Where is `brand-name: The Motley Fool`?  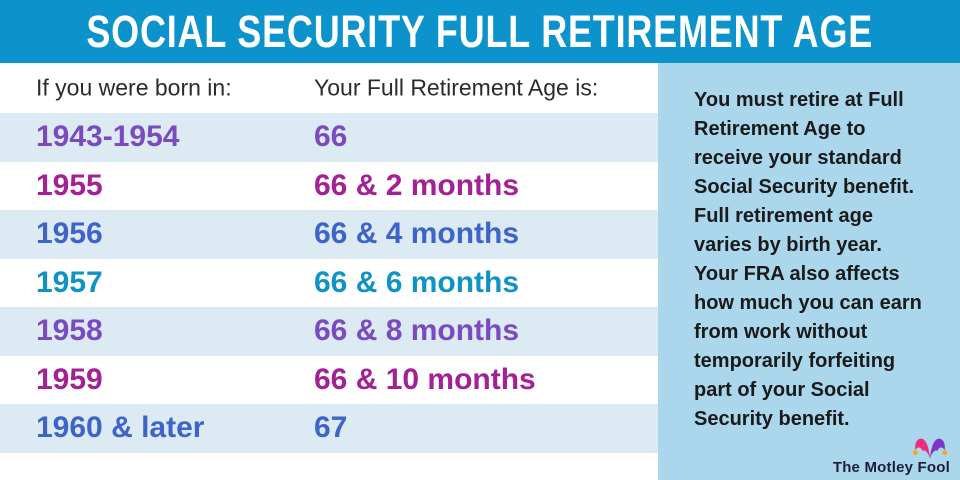
brand-name: The Motley Fool is located at coordinates (891, 467).